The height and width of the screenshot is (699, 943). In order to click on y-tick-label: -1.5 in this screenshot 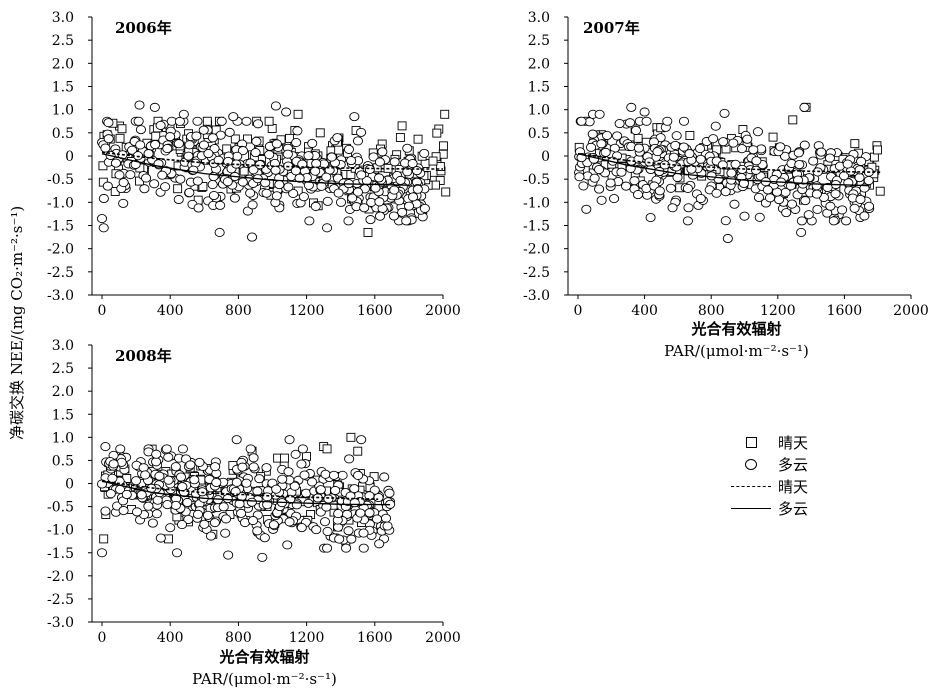, I will do `click(60, 554)`.